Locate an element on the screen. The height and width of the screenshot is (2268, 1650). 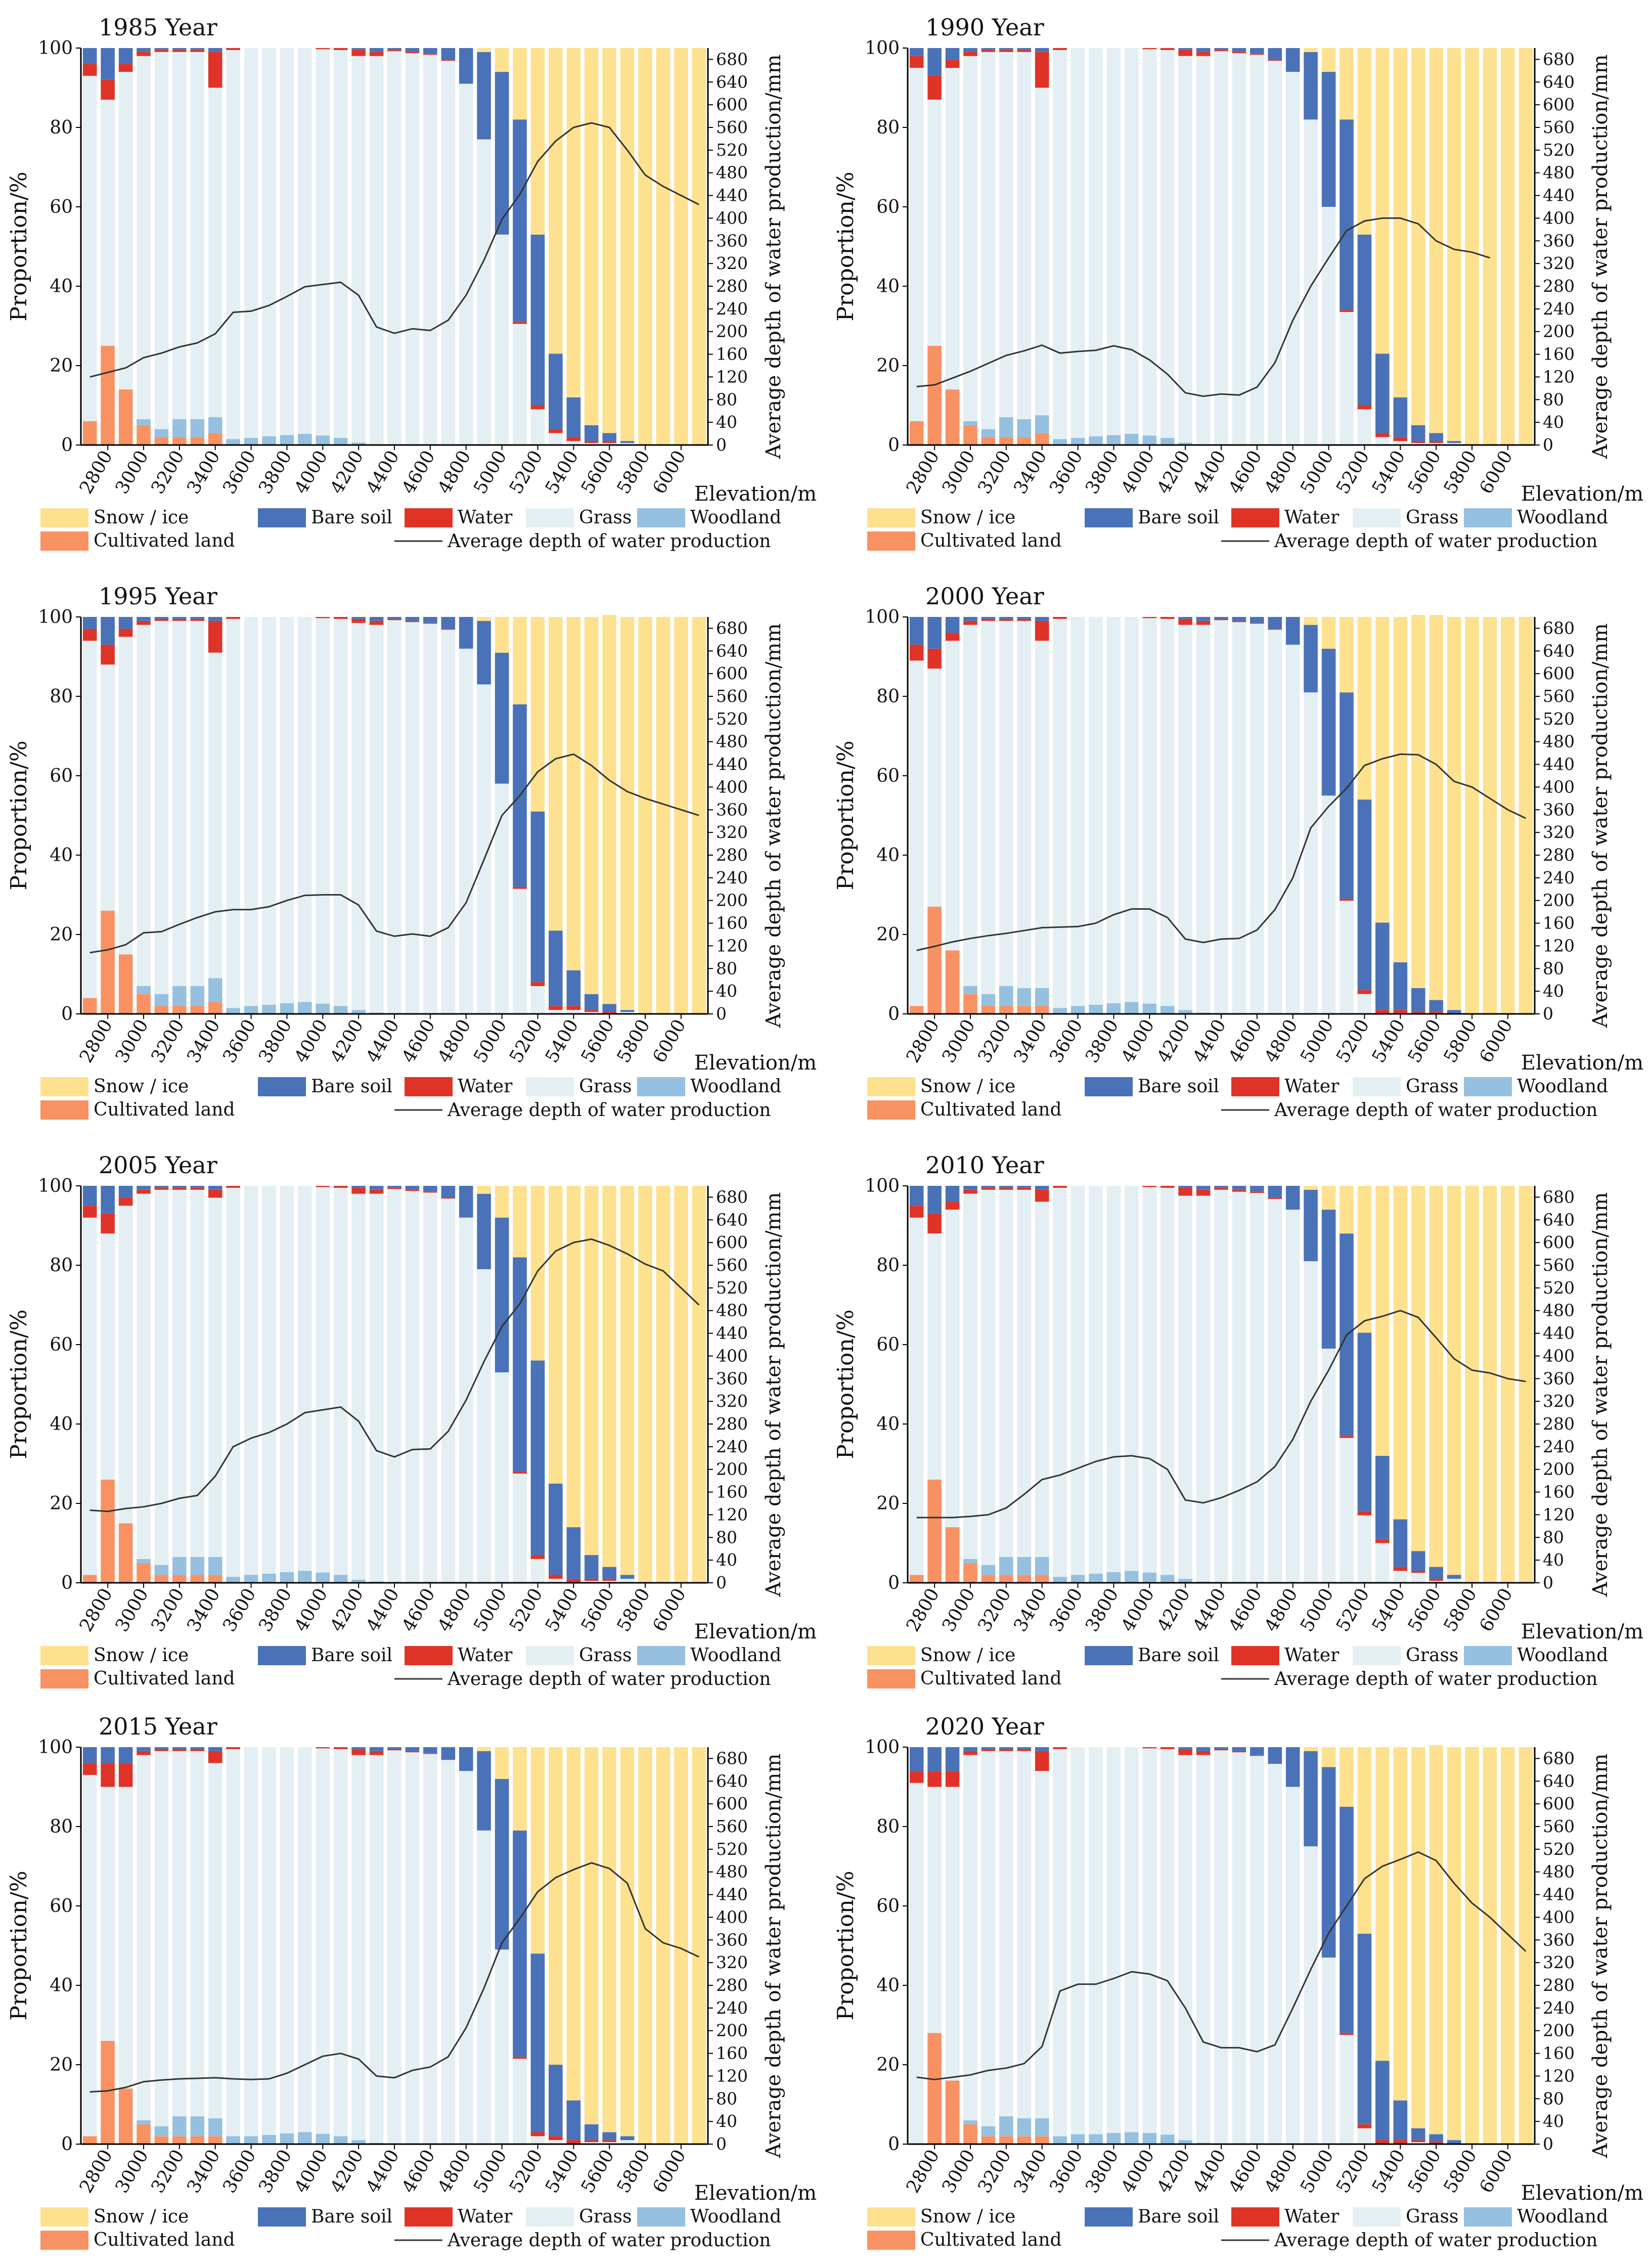
right-tick-label: 320 is located at coordinates (1559, 832).